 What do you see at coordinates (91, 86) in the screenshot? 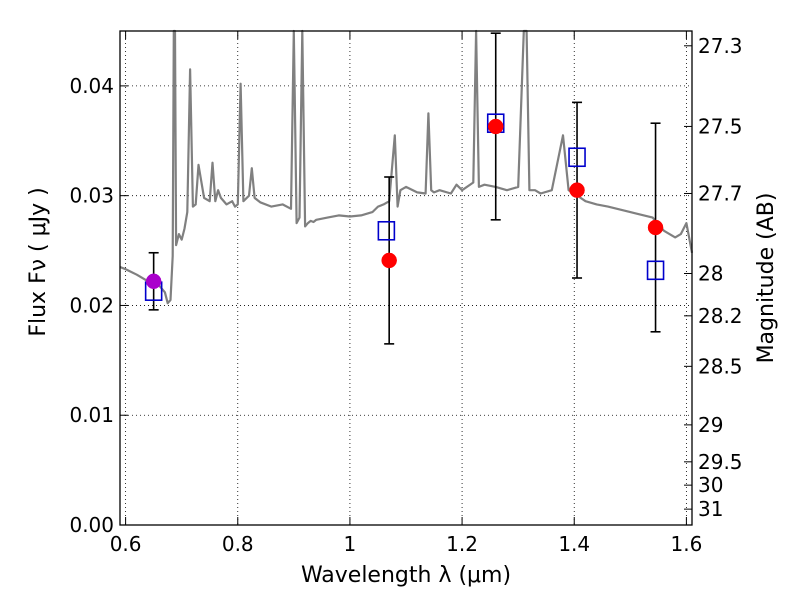
I see `y-tick-label: 0.04` at bounding box center [91, 86].